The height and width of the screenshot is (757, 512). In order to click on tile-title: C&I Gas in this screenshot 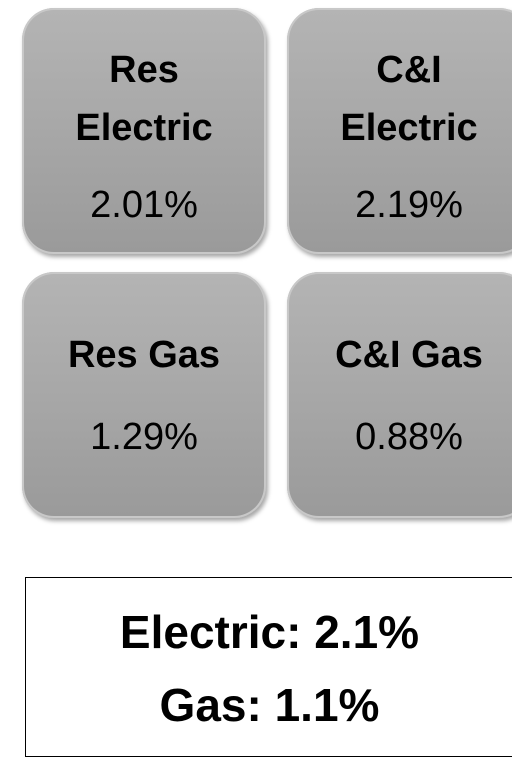, I will do `click(409, 355)`.